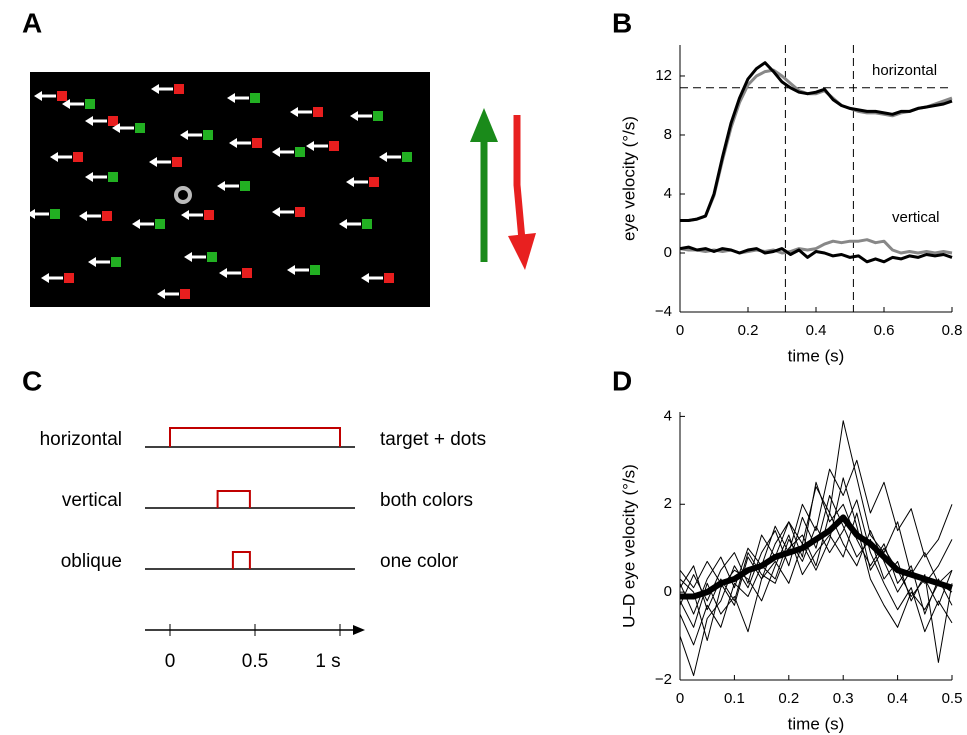  I want to click on row-description: both colors, so click(426, 500).